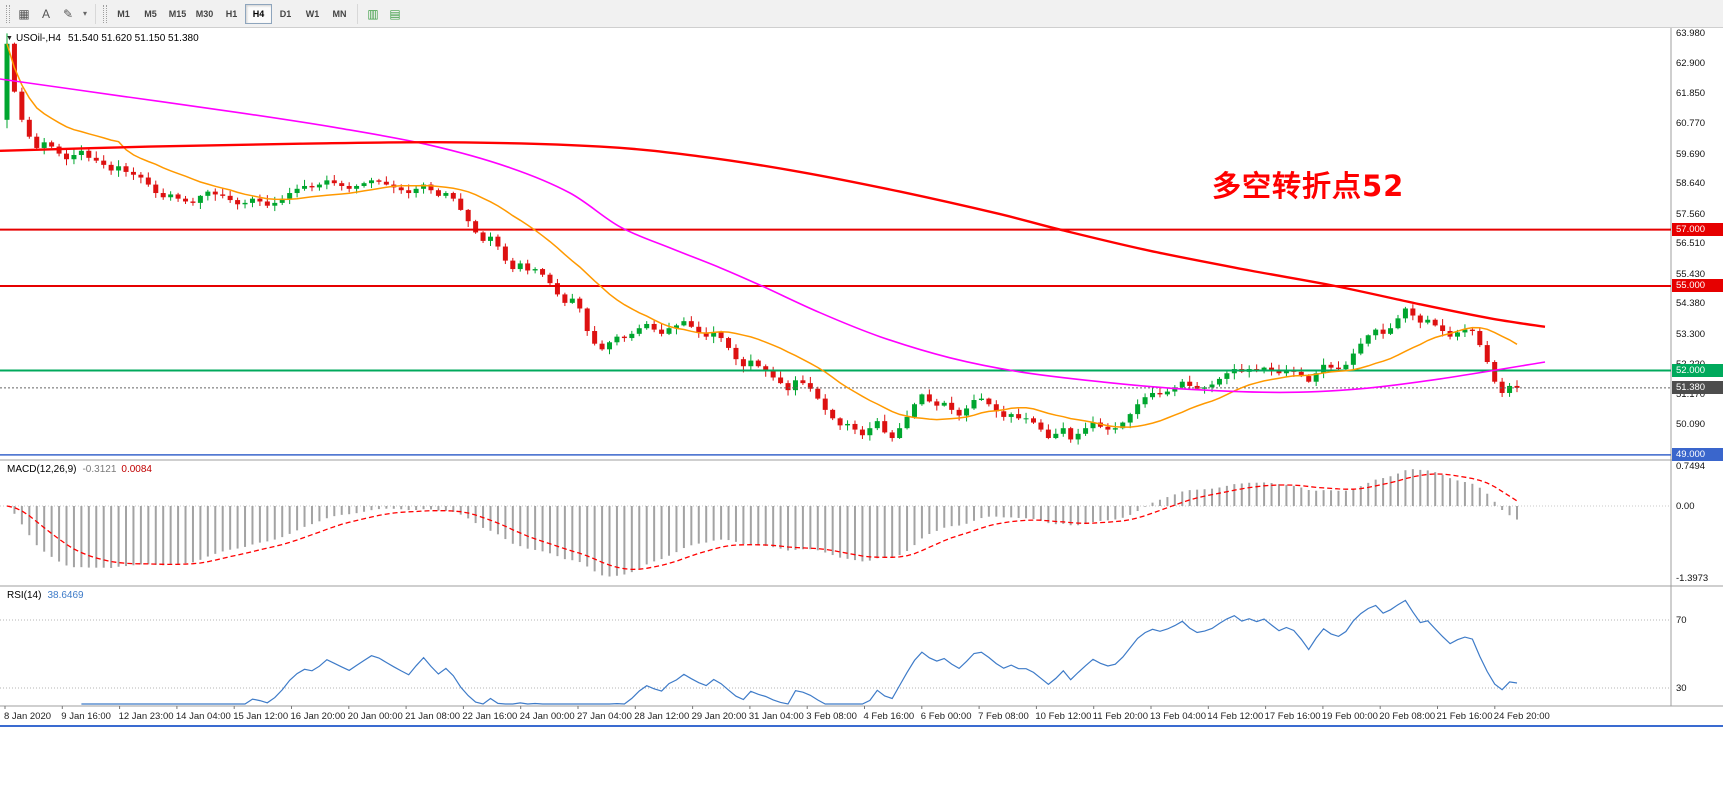 The image size is (1723, 798). I want to click on timeframe-button-w1: W1, so click(312, 13).